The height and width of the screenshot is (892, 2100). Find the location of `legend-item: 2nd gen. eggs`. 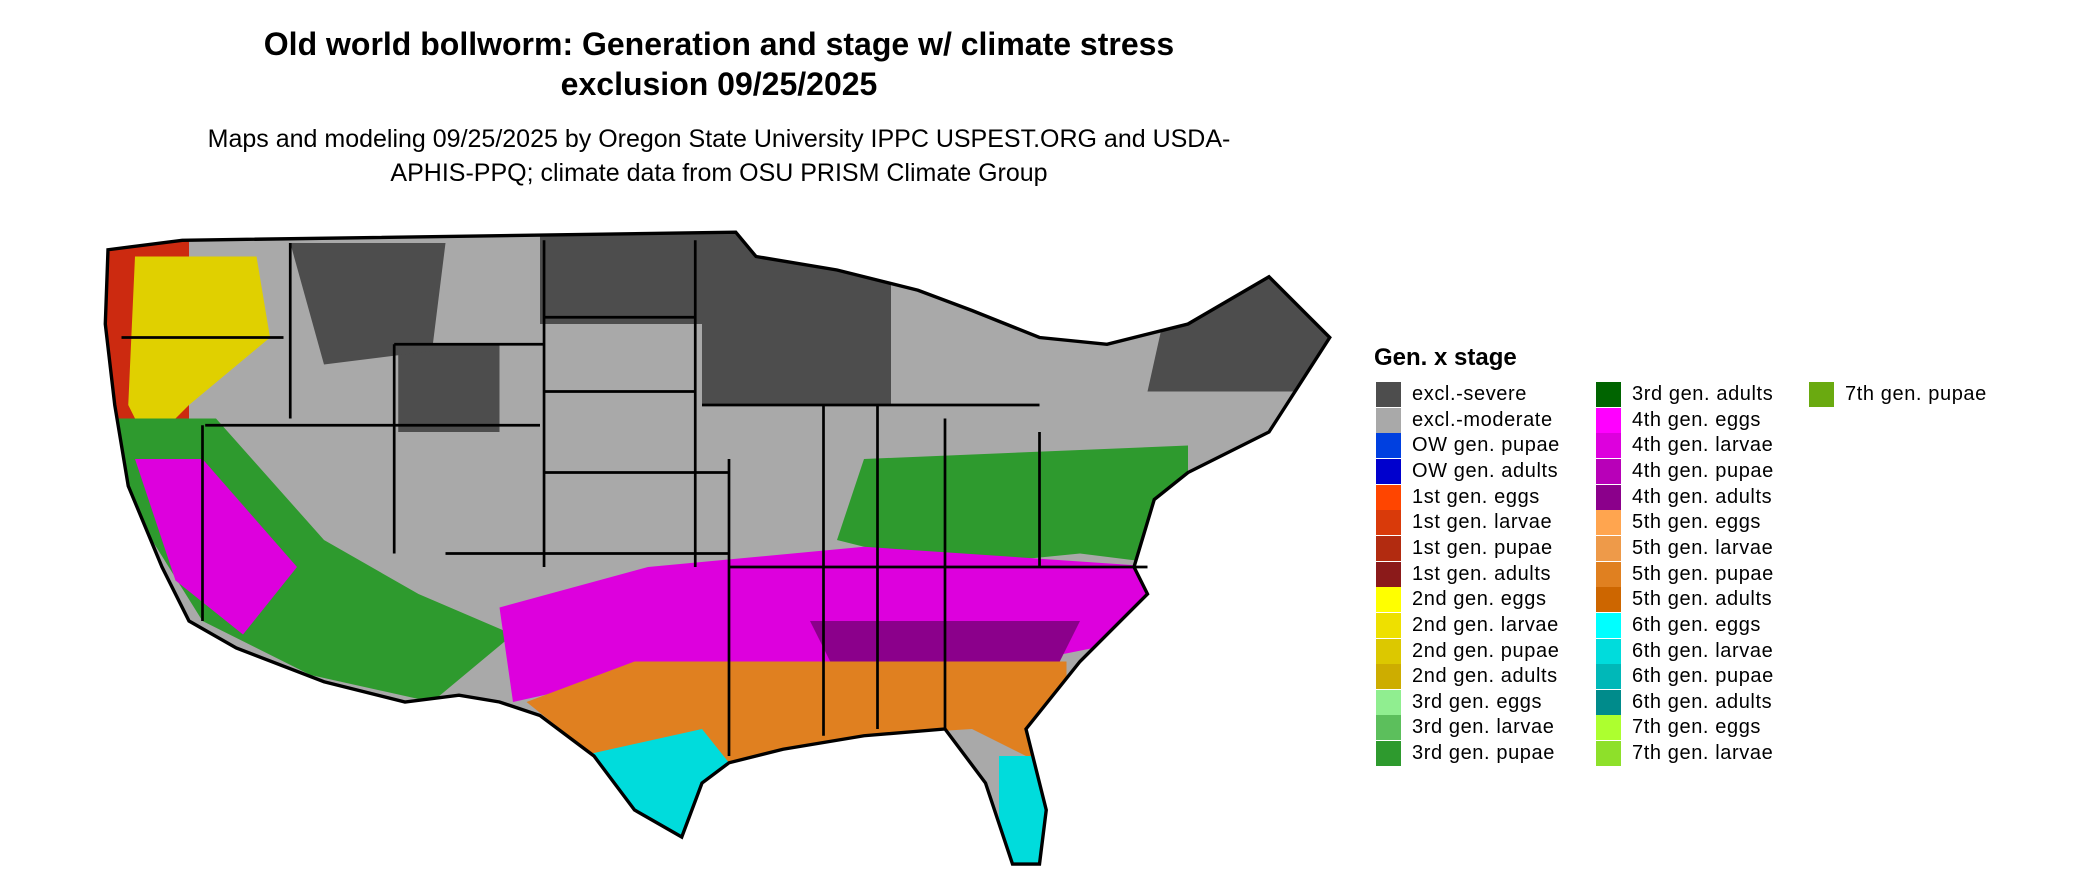

legend-item: 2nd gen. eggs is located at coordinates (1461, 600).